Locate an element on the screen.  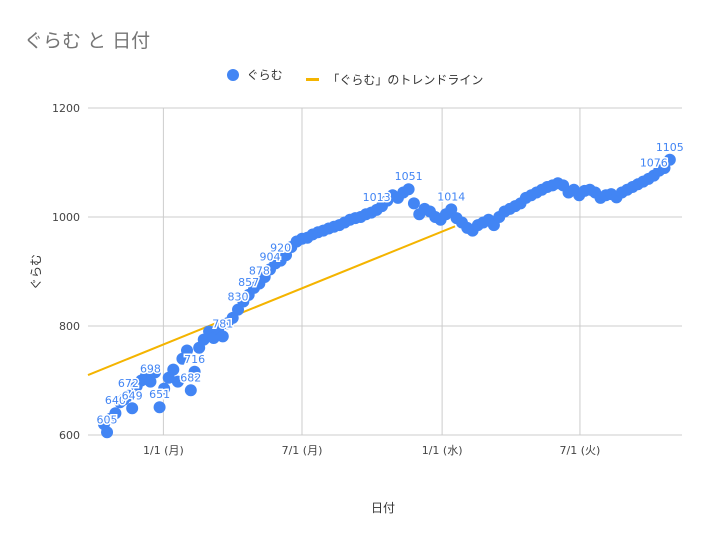
data-label: 1076 is located at coordinates (654, 163).